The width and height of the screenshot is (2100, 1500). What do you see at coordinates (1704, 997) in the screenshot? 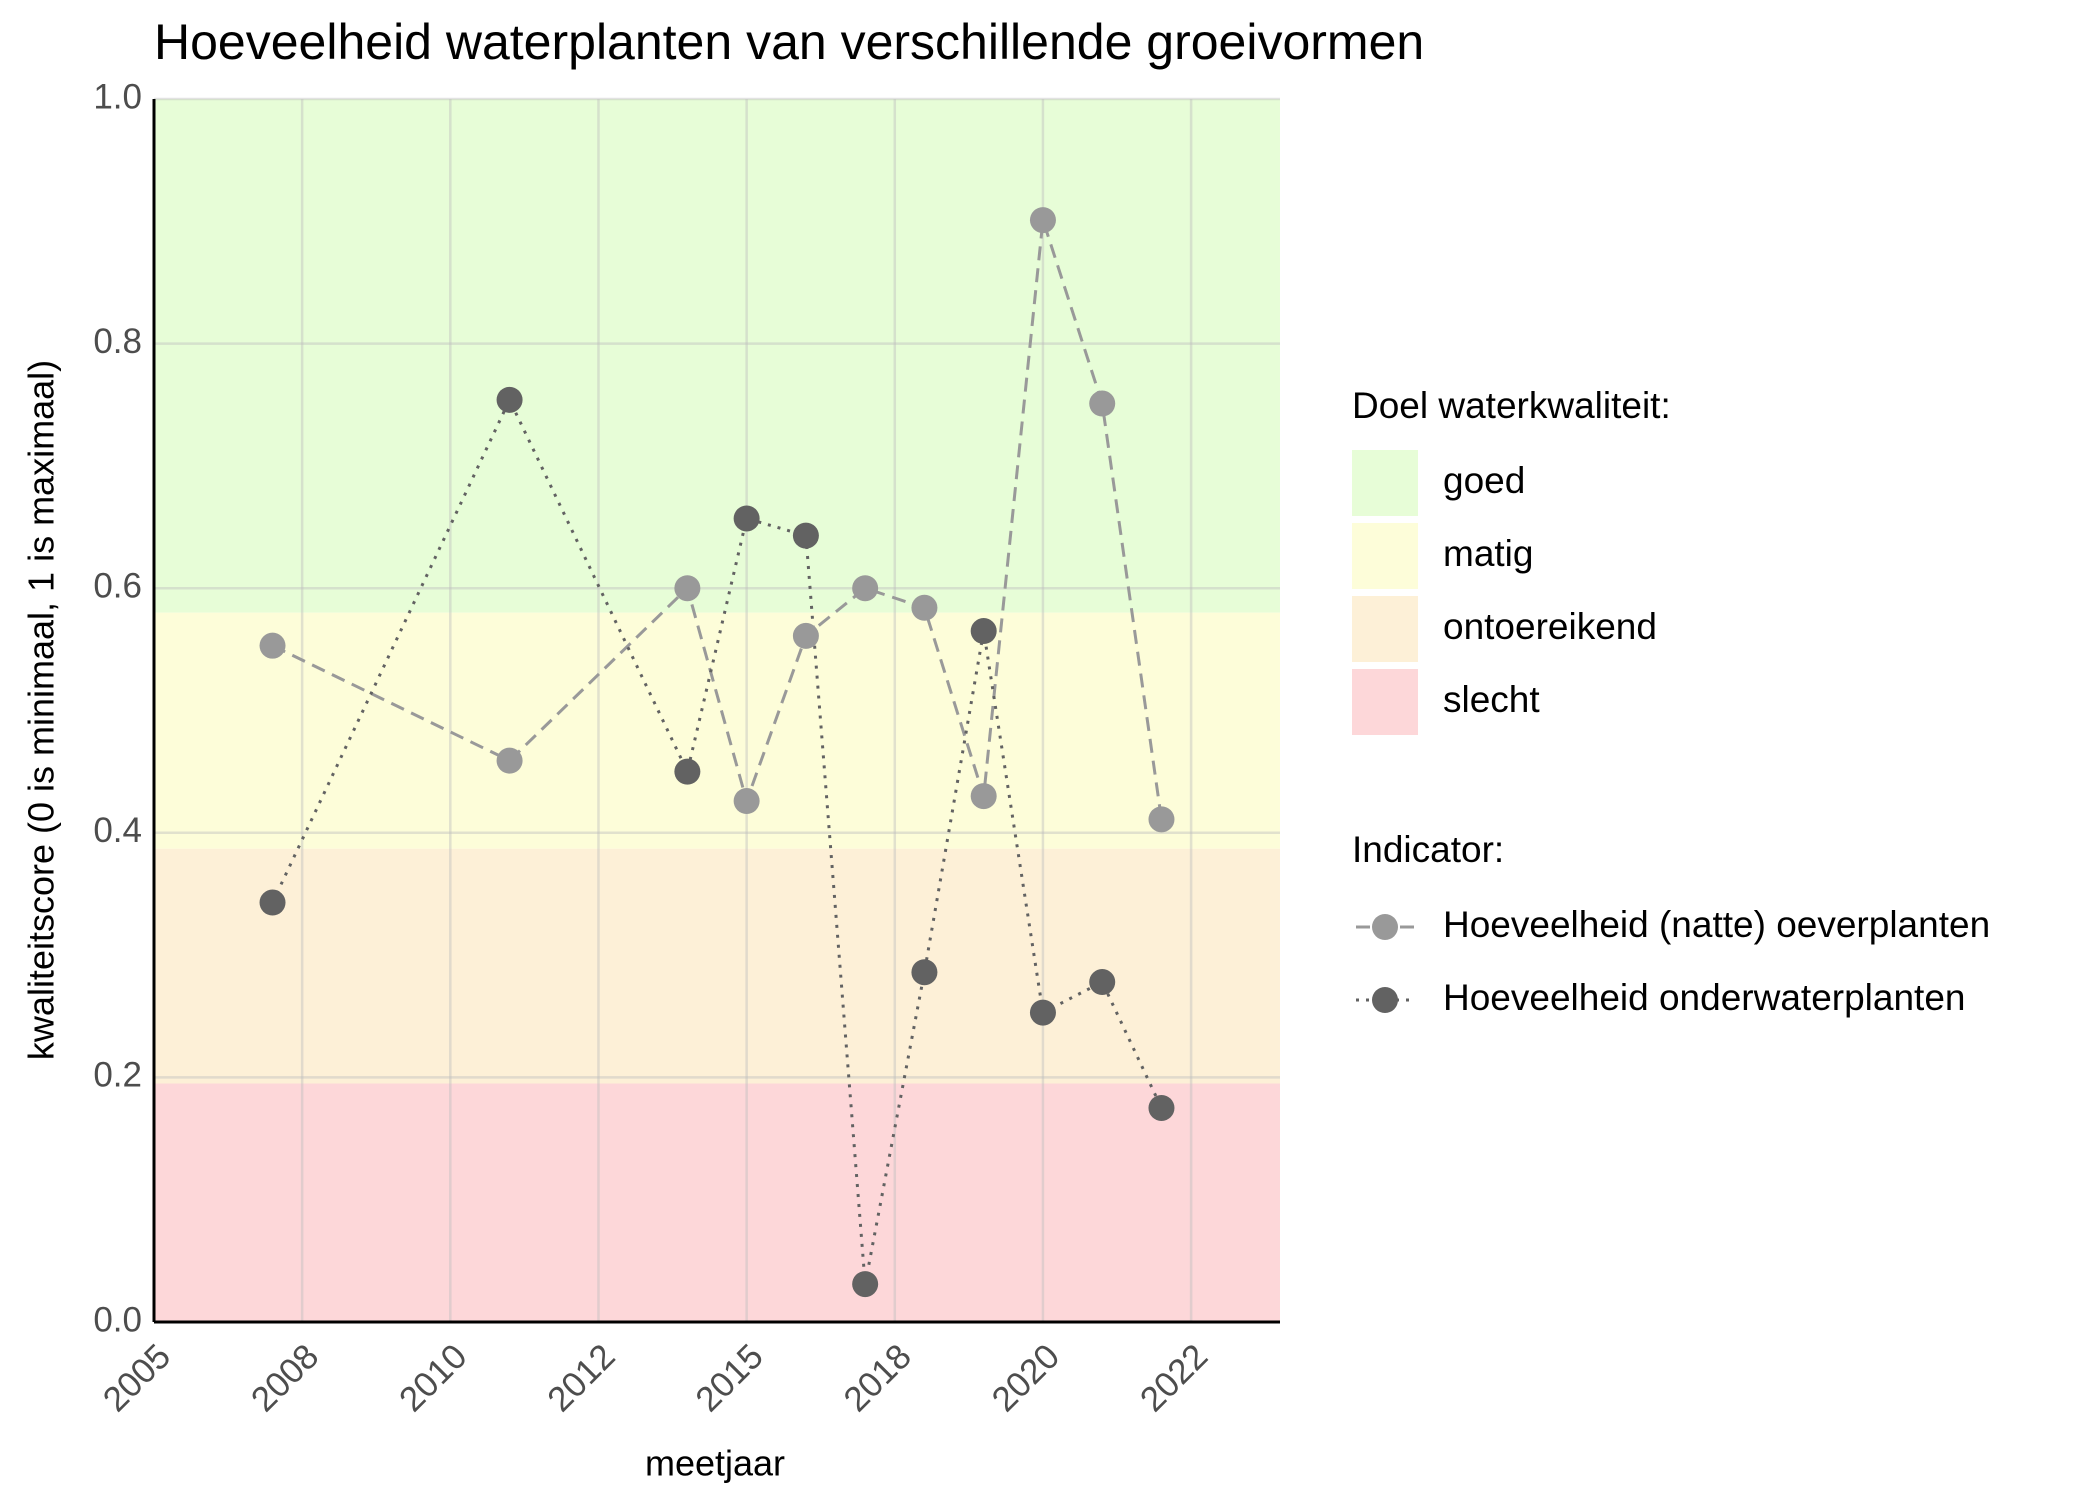
I see `legend-label: Hoeveelheid onderwaterplanten` at bounding box center [1704, 997].